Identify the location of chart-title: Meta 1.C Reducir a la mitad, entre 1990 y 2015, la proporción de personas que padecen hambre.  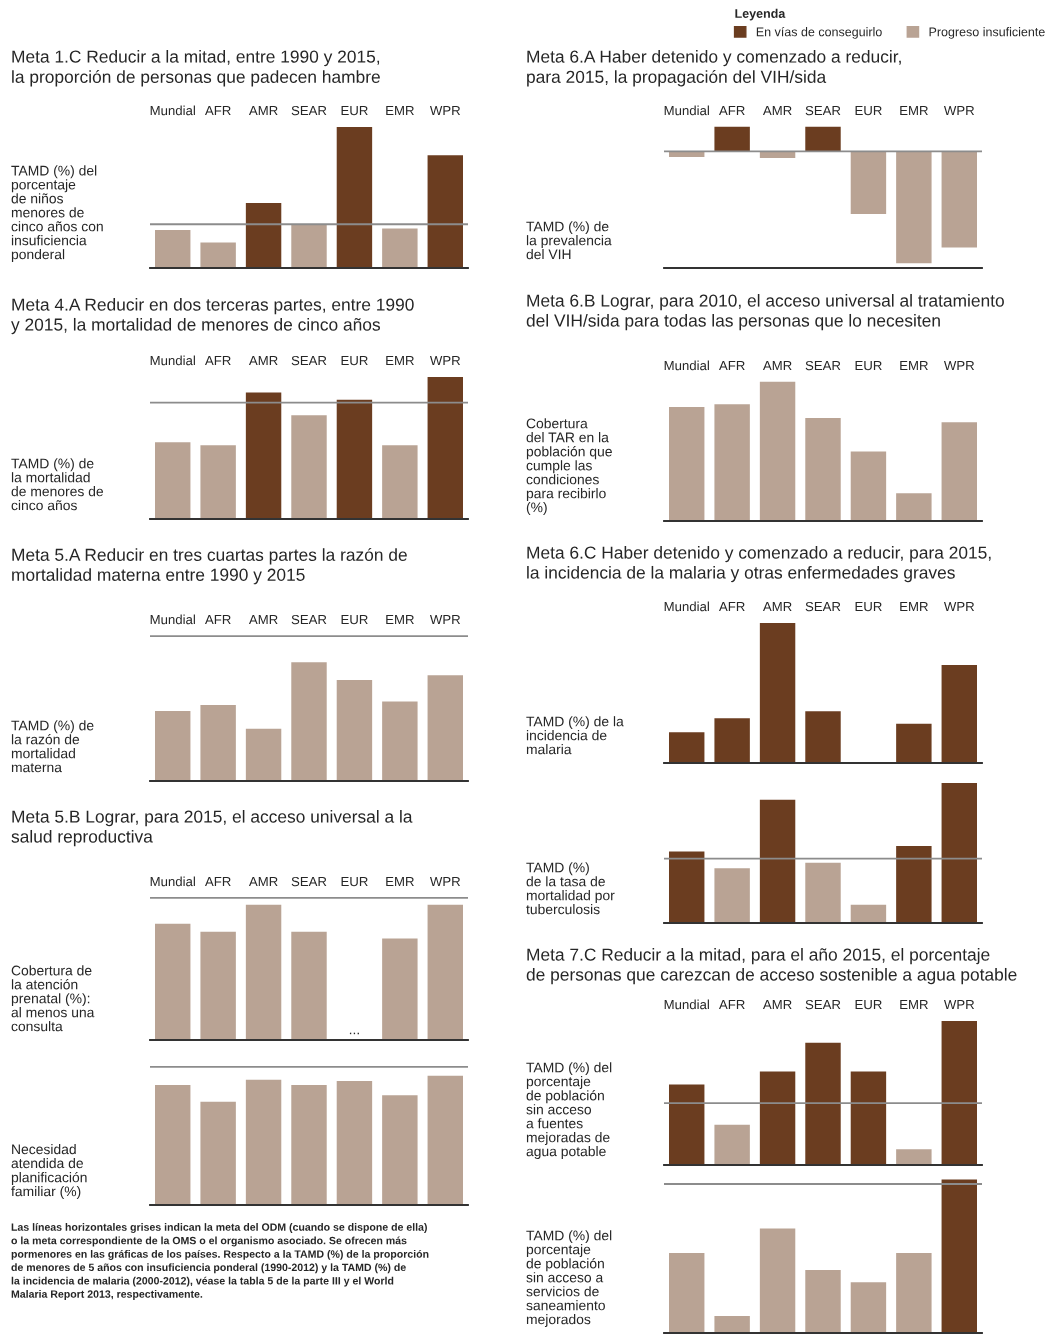
(196, 68).